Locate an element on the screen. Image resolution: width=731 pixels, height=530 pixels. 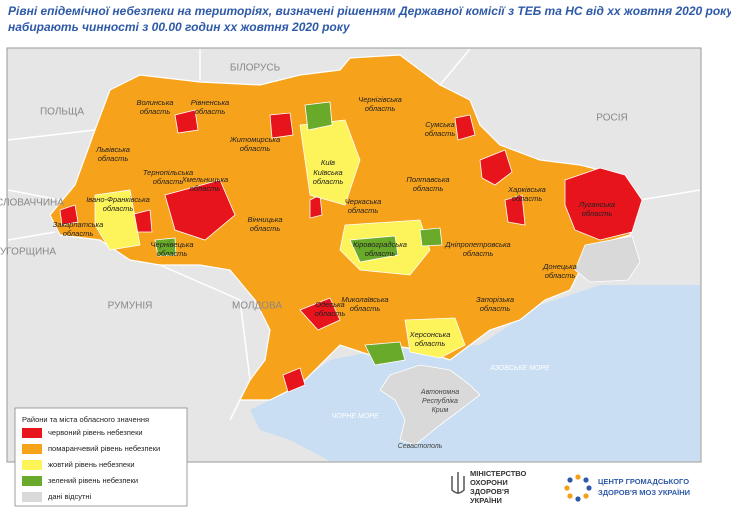
sea-label: ЧОРНЕ МОРЕ is located at coordinates (354, 416).